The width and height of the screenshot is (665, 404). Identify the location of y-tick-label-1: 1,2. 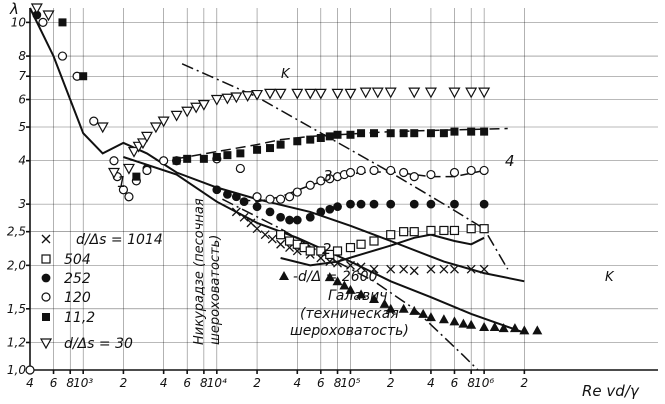
(16, 342).